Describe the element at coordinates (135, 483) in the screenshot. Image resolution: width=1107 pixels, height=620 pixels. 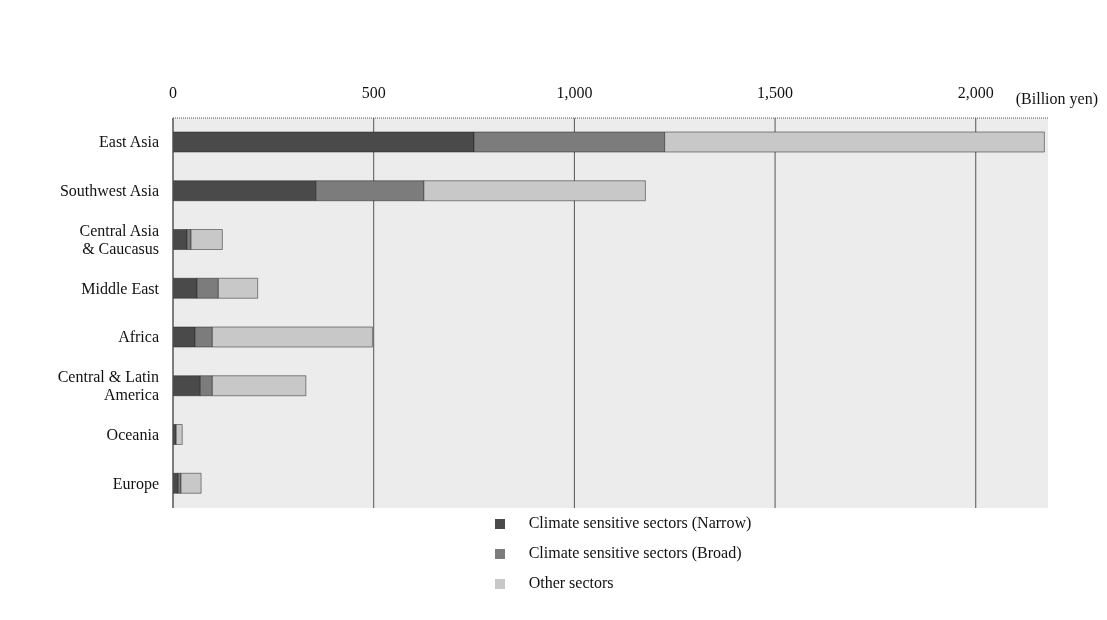
I see `y-tick-label: Europe` at that location.